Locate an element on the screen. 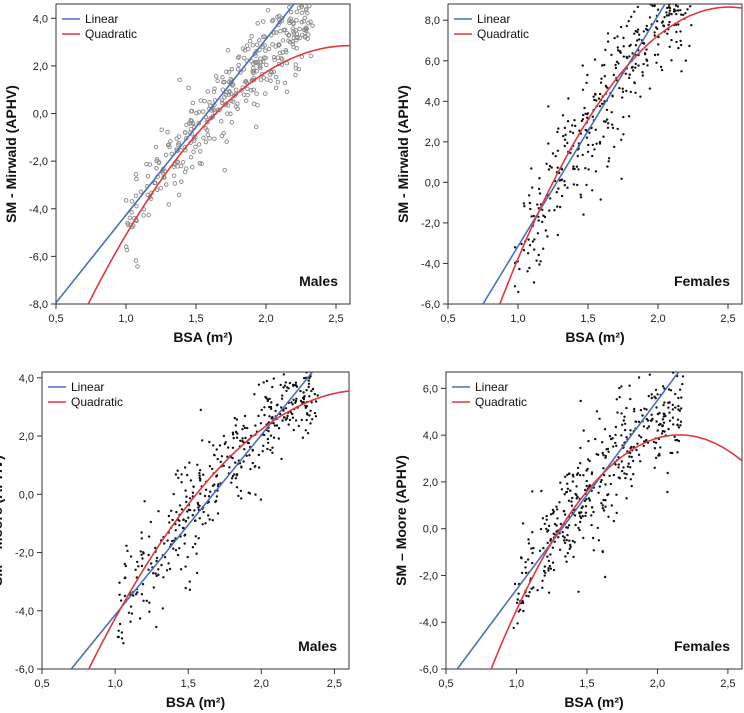 The width and height of the screenshot is (744, 713). panel-label: Females is located at coordinates (702, 646).